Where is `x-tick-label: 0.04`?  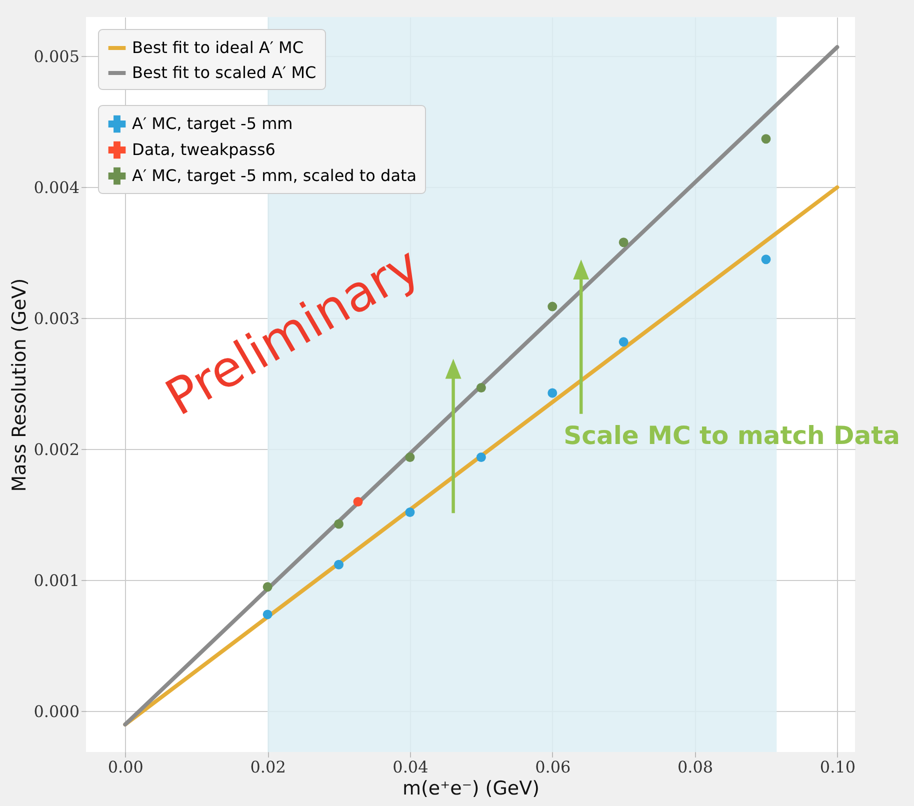
x-tick-label: 0.04 is located at coordinates (410, 767).